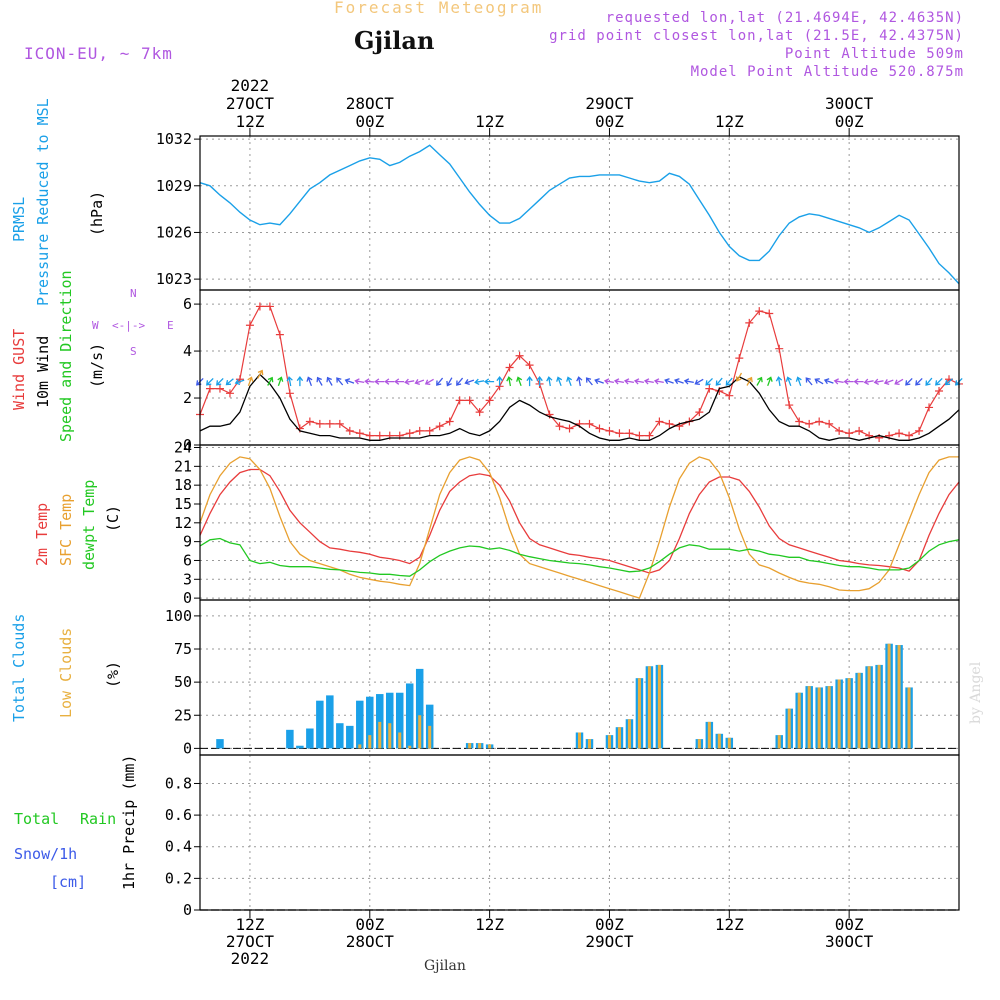 The width and height of the screenshot is (1000, 1000). What do you see at coordinates (19, 219) in the screenshot?
I see `pressure-label-prmsl: PRMSL` at bounding box center [19, 219].